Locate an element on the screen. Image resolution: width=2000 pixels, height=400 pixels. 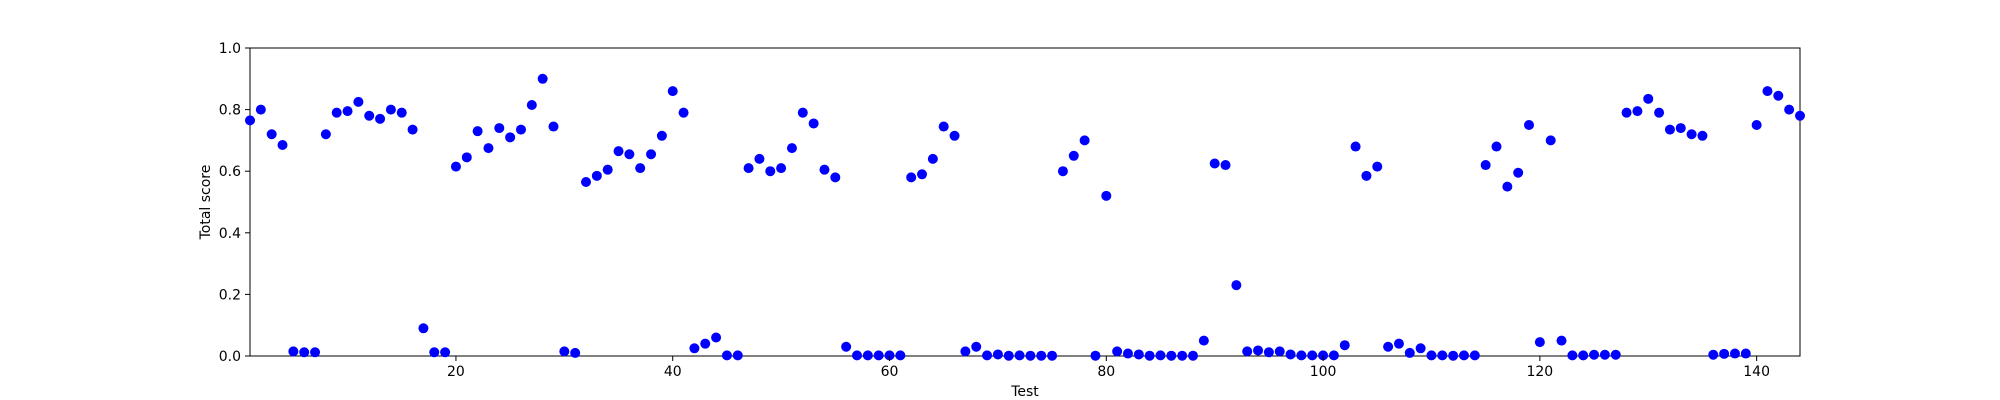
y-tick-label: 0.6 is located at coordinates (230, 172).